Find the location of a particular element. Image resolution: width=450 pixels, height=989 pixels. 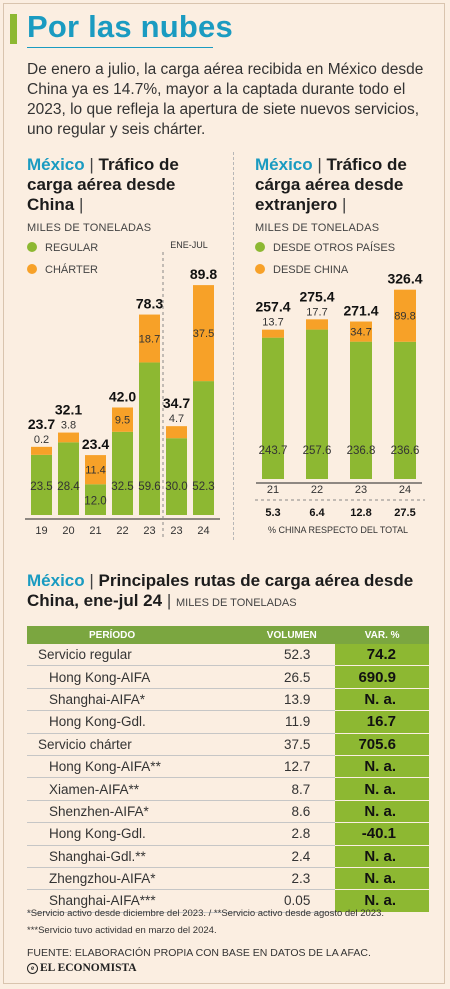

right-chart-country: México is located at coordinates (284, 164).